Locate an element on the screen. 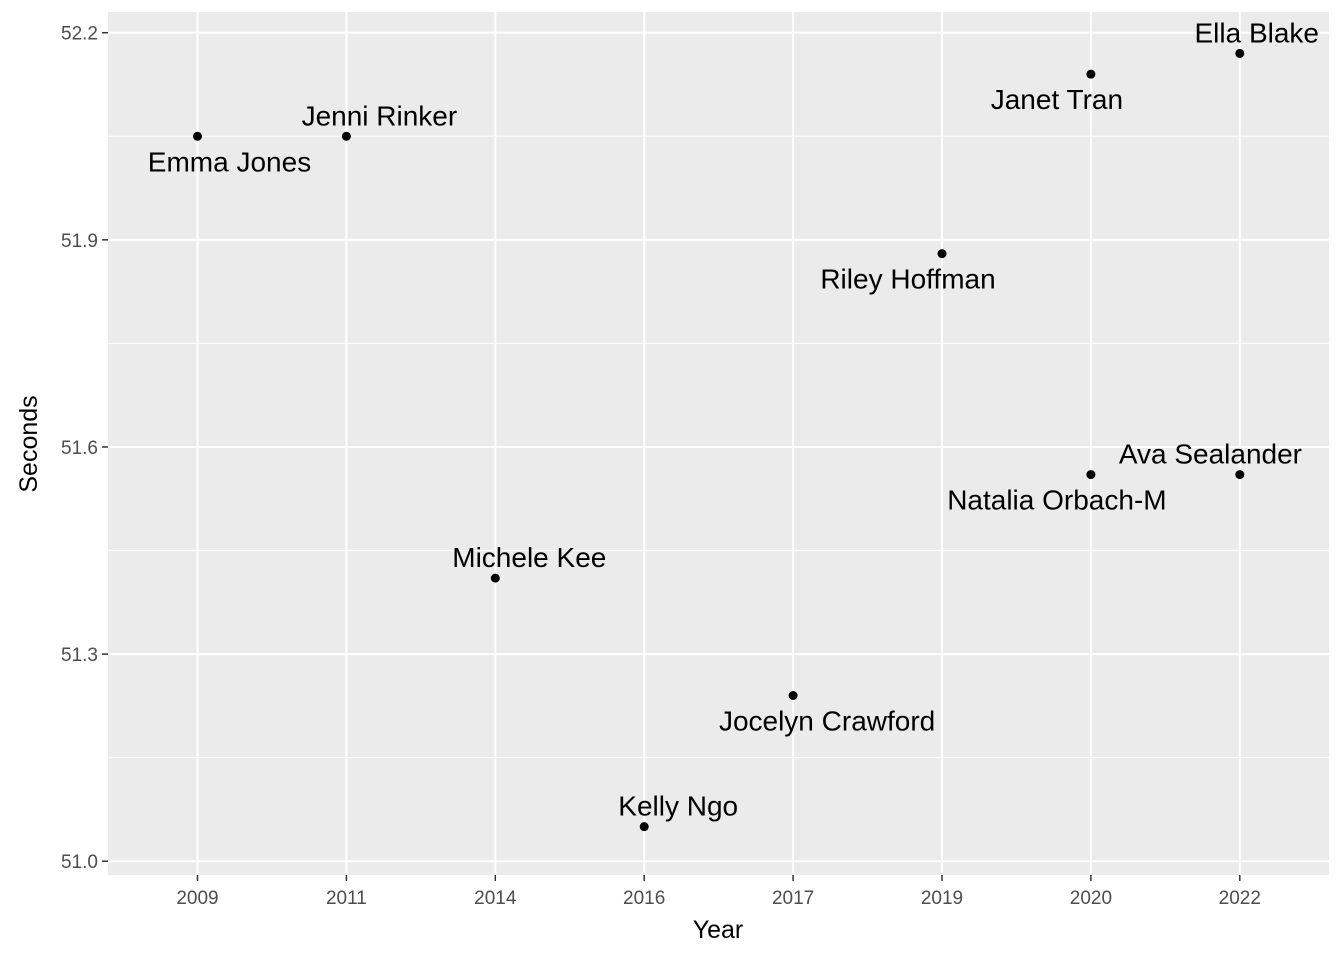 The height and width of the screenshot is (960, 1344). y-tick-label: 51.6 is located at coordinates (79, 448).